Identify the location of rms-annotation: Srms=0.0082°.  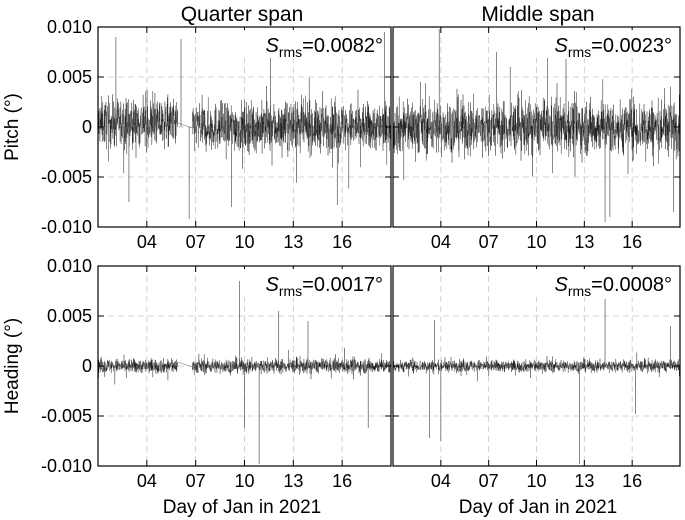
(324, 47).